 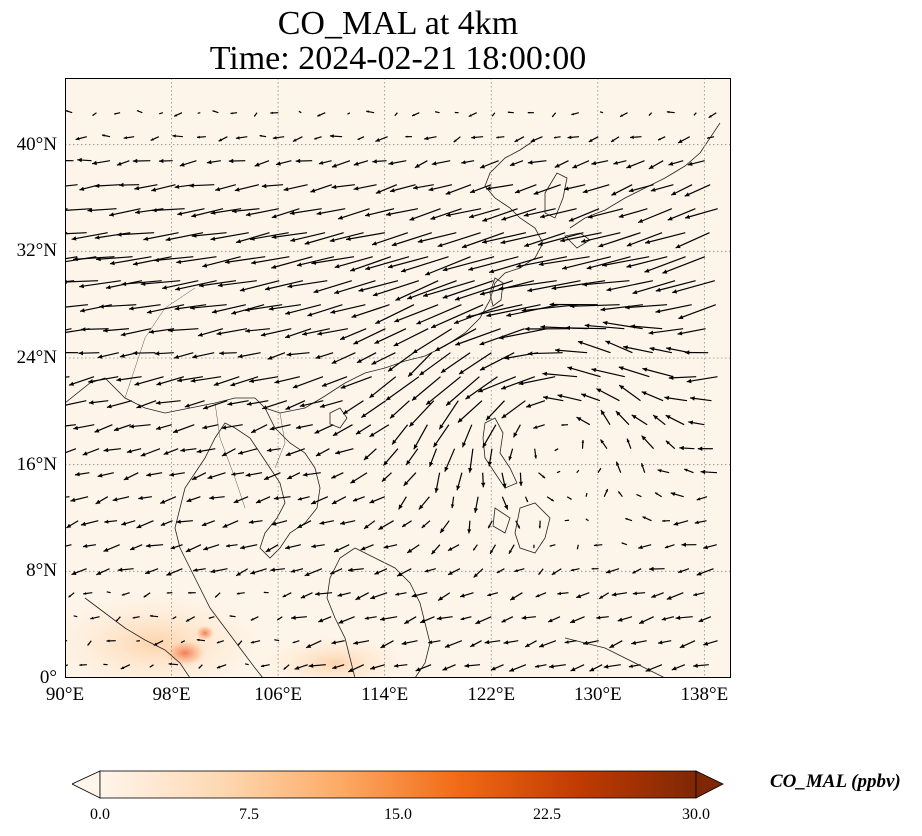 What do you see at coordinates (398, 784) in the screenshot?
I see `colorbar-gradient` at bounding box center [398, 784].